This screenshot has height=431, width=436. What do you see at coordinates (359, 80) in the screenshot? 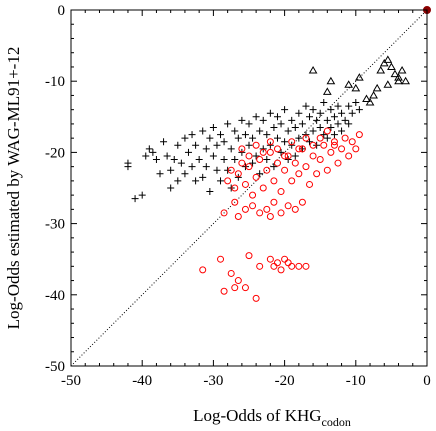
I see `series-triangle` at bounding box center [359, 80].